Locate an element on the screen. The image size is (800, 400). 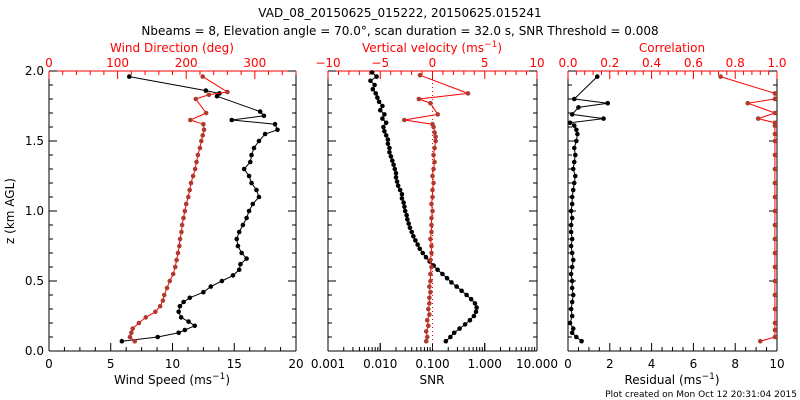
top-x-tick-label: 5 is located at coordinates (485, 63).